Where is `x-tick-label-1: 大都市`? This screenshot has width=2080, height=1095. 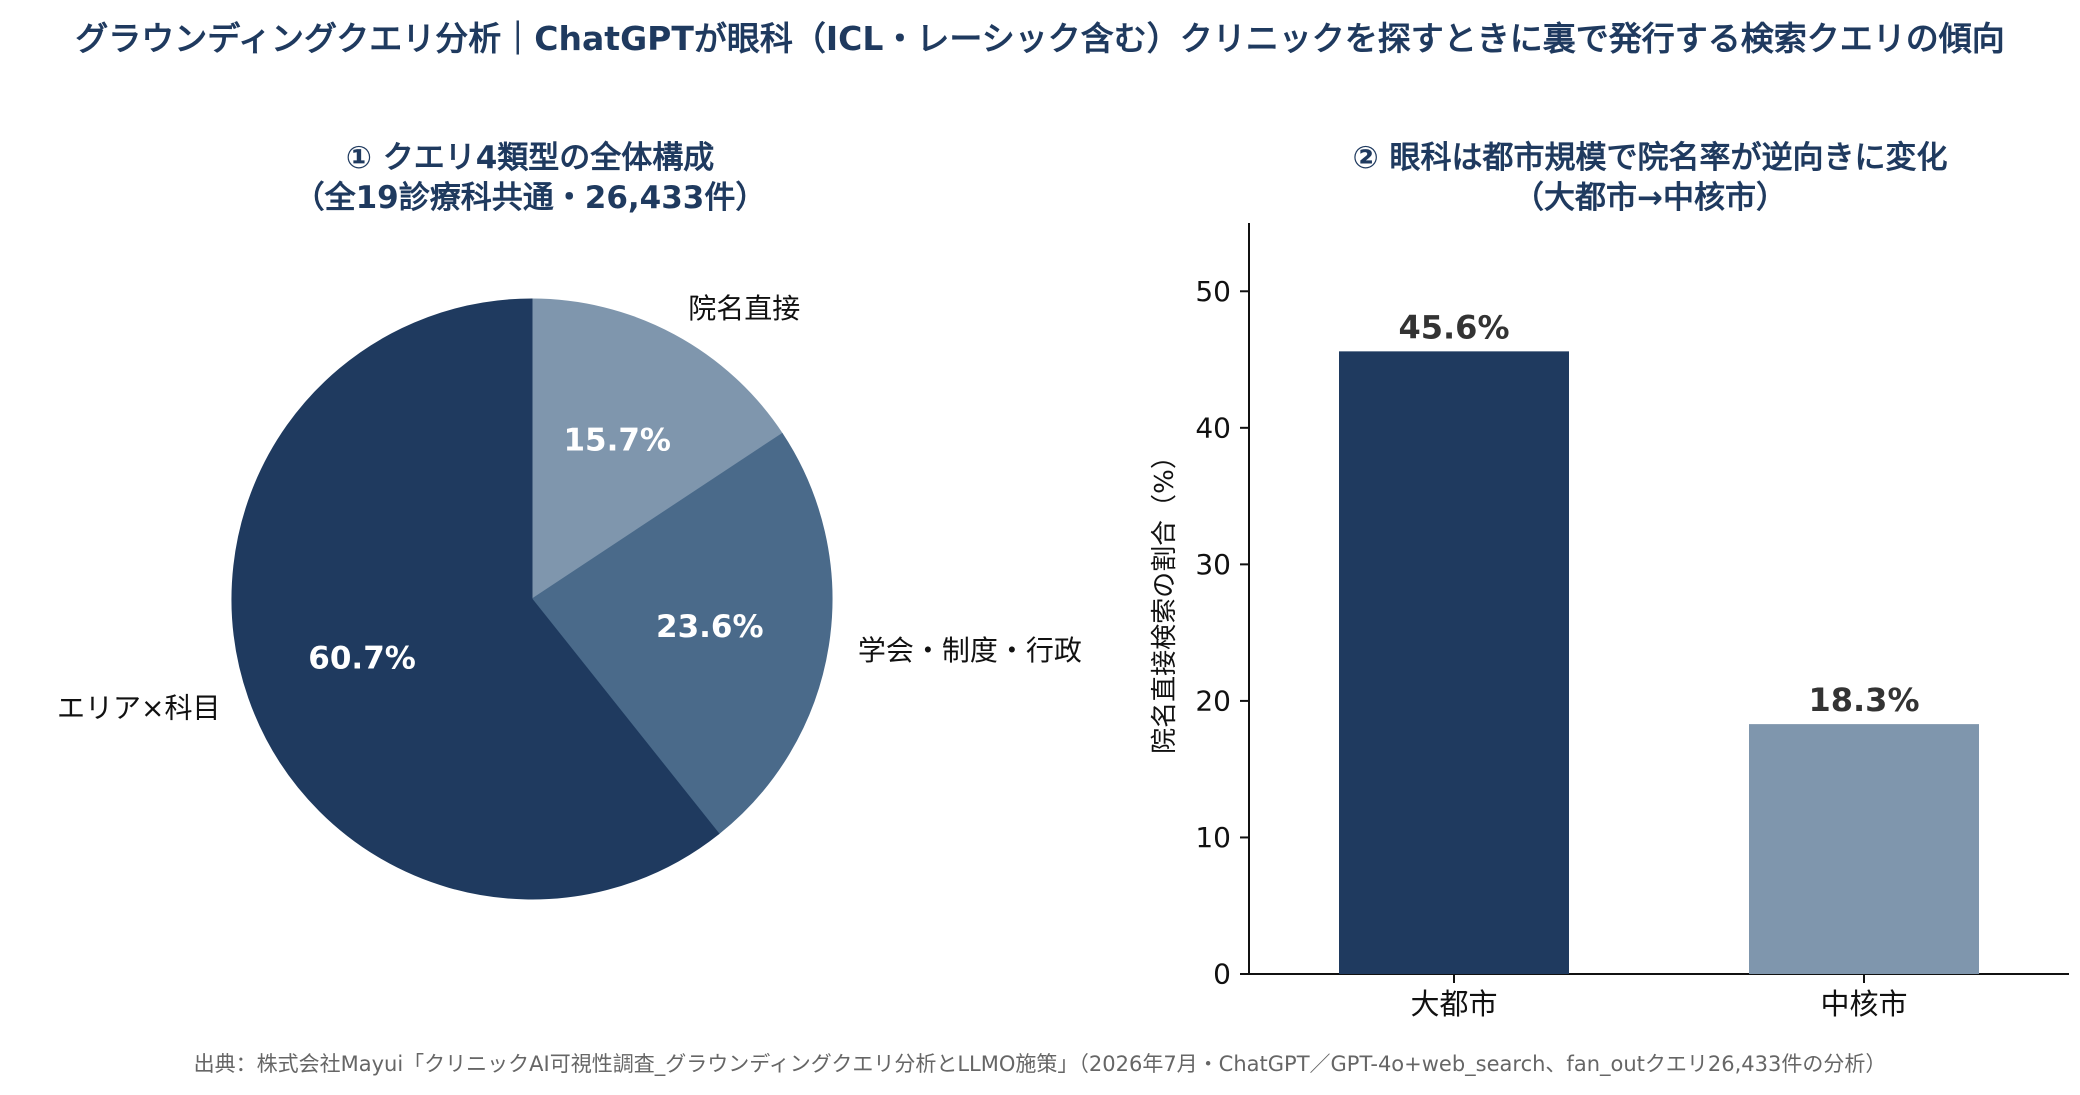
x-tick-label-1: 大都市 is located at coordinates (1453, 1004).